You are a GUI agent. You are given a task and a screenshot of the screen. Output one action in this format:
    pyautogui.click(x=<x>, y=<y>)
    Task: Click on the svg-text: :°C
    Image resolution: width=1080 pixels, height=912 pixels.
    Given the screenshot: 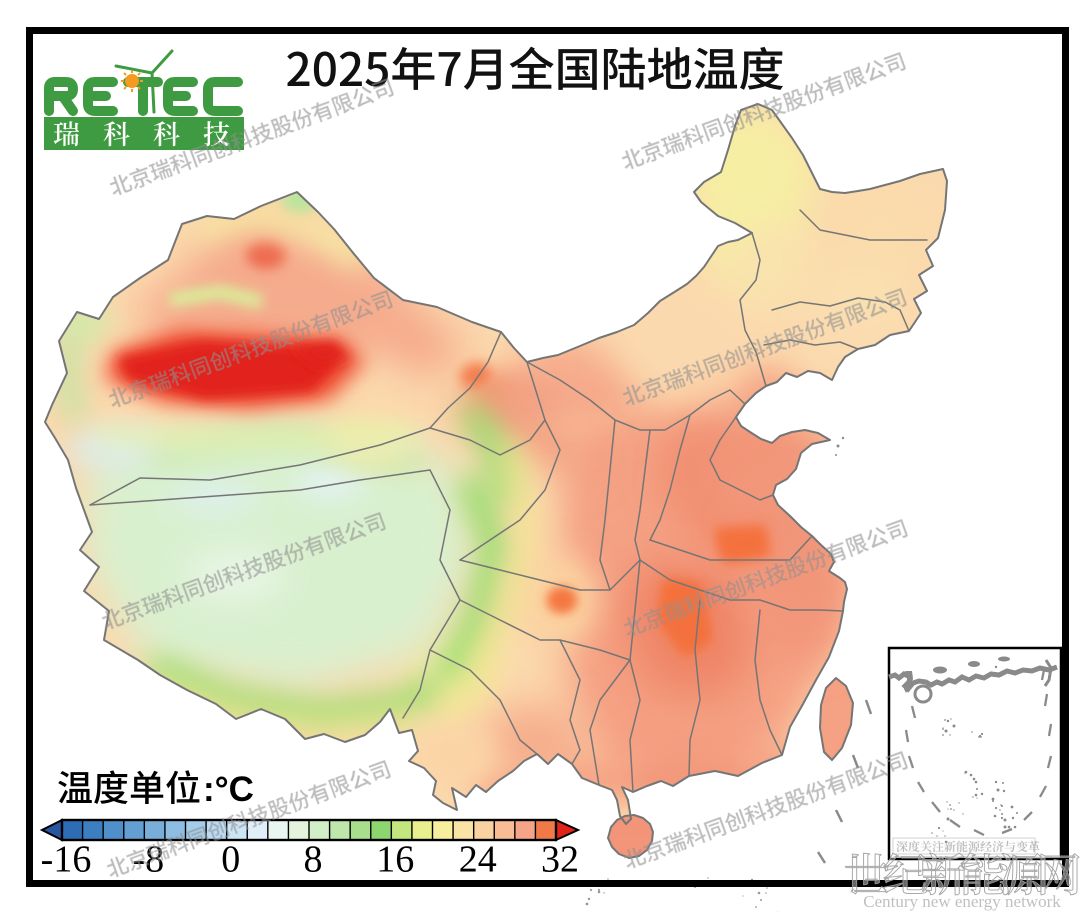 What is the action you would take?
    pyautogui.click(x=228, y=789)
    